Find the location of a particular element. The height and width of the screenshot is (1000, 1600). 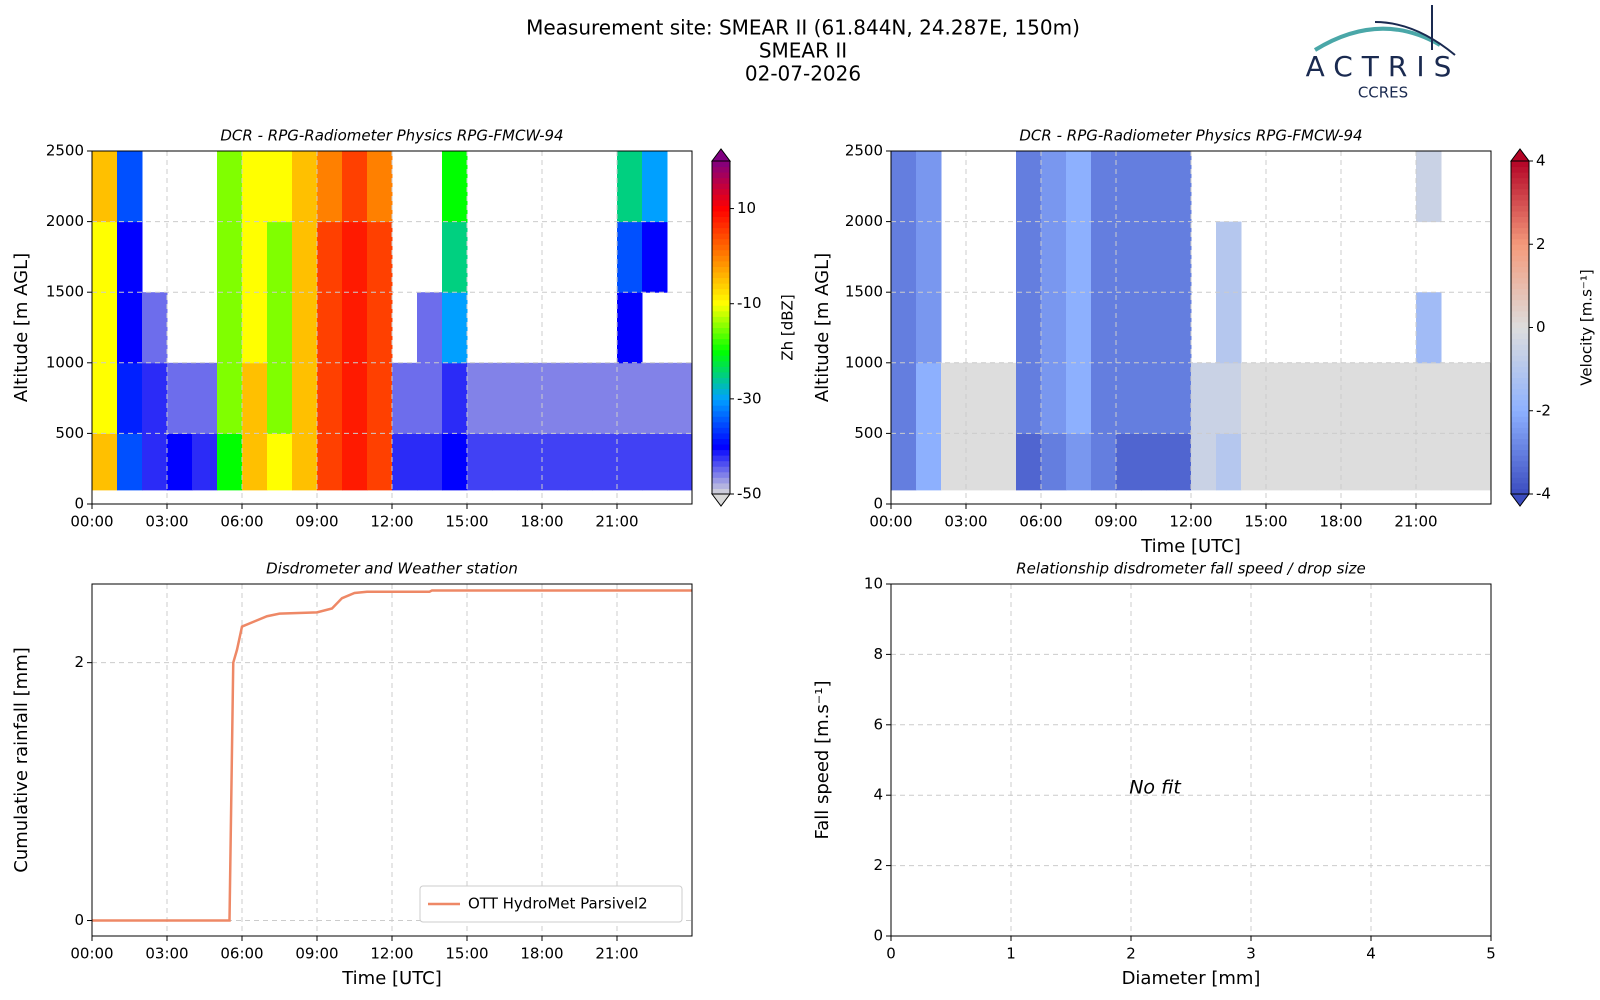

panel-title: DCR - RPG-Radiometer Physics RPG-FMCW-94 is located at coordinates (1190, 136).